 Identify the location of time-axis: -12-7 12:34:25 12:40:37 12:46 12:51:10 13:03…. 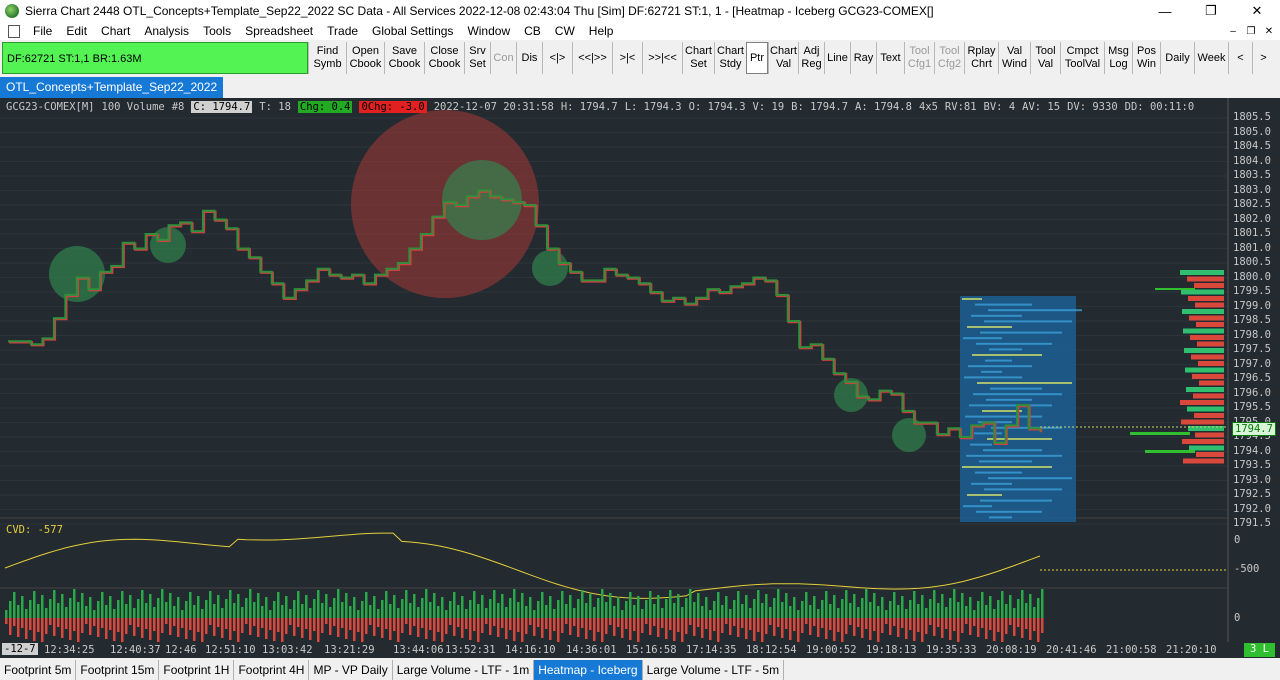
(614, 650).